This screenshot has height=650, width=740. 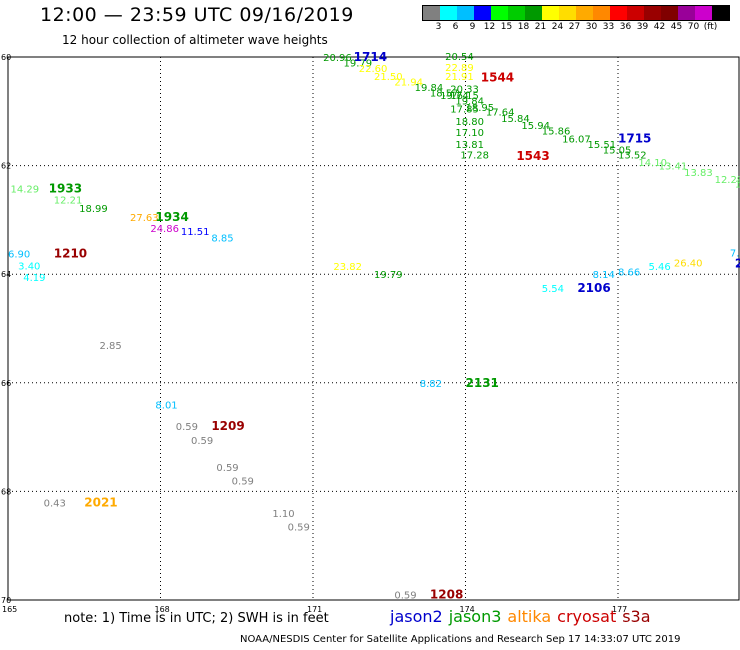 What do you see at coordinates (500, 112) in the screenshot?
I see `wave-height-value: 17.64` at bounding box center [500, 112].